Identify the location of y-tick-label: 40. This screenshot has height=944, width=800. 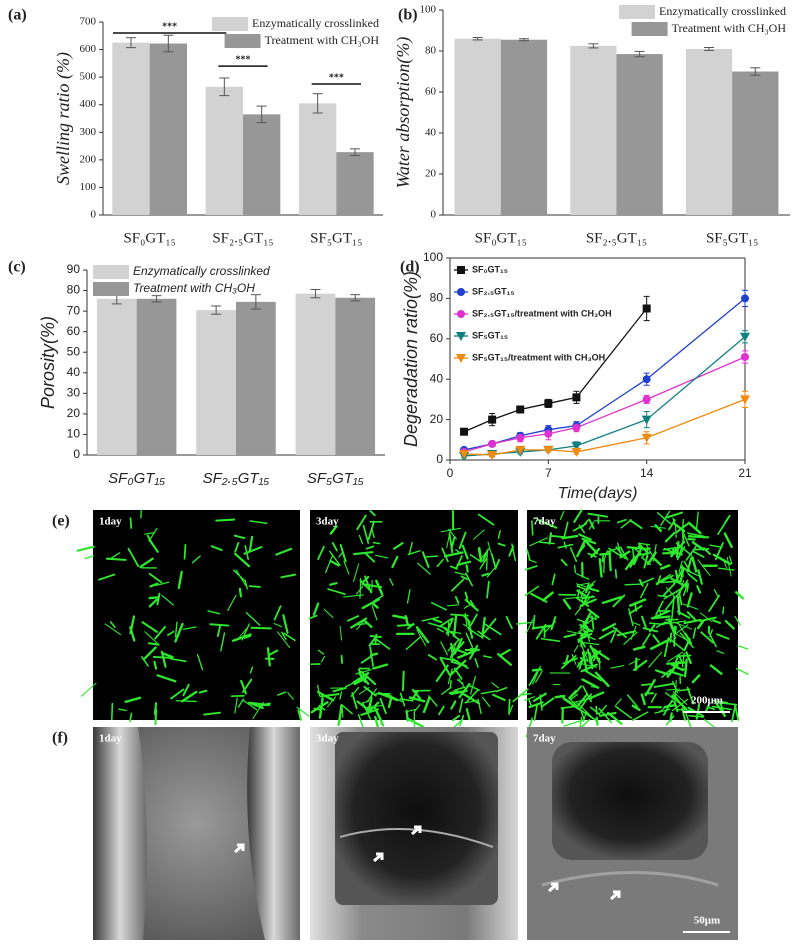
(437, 378).